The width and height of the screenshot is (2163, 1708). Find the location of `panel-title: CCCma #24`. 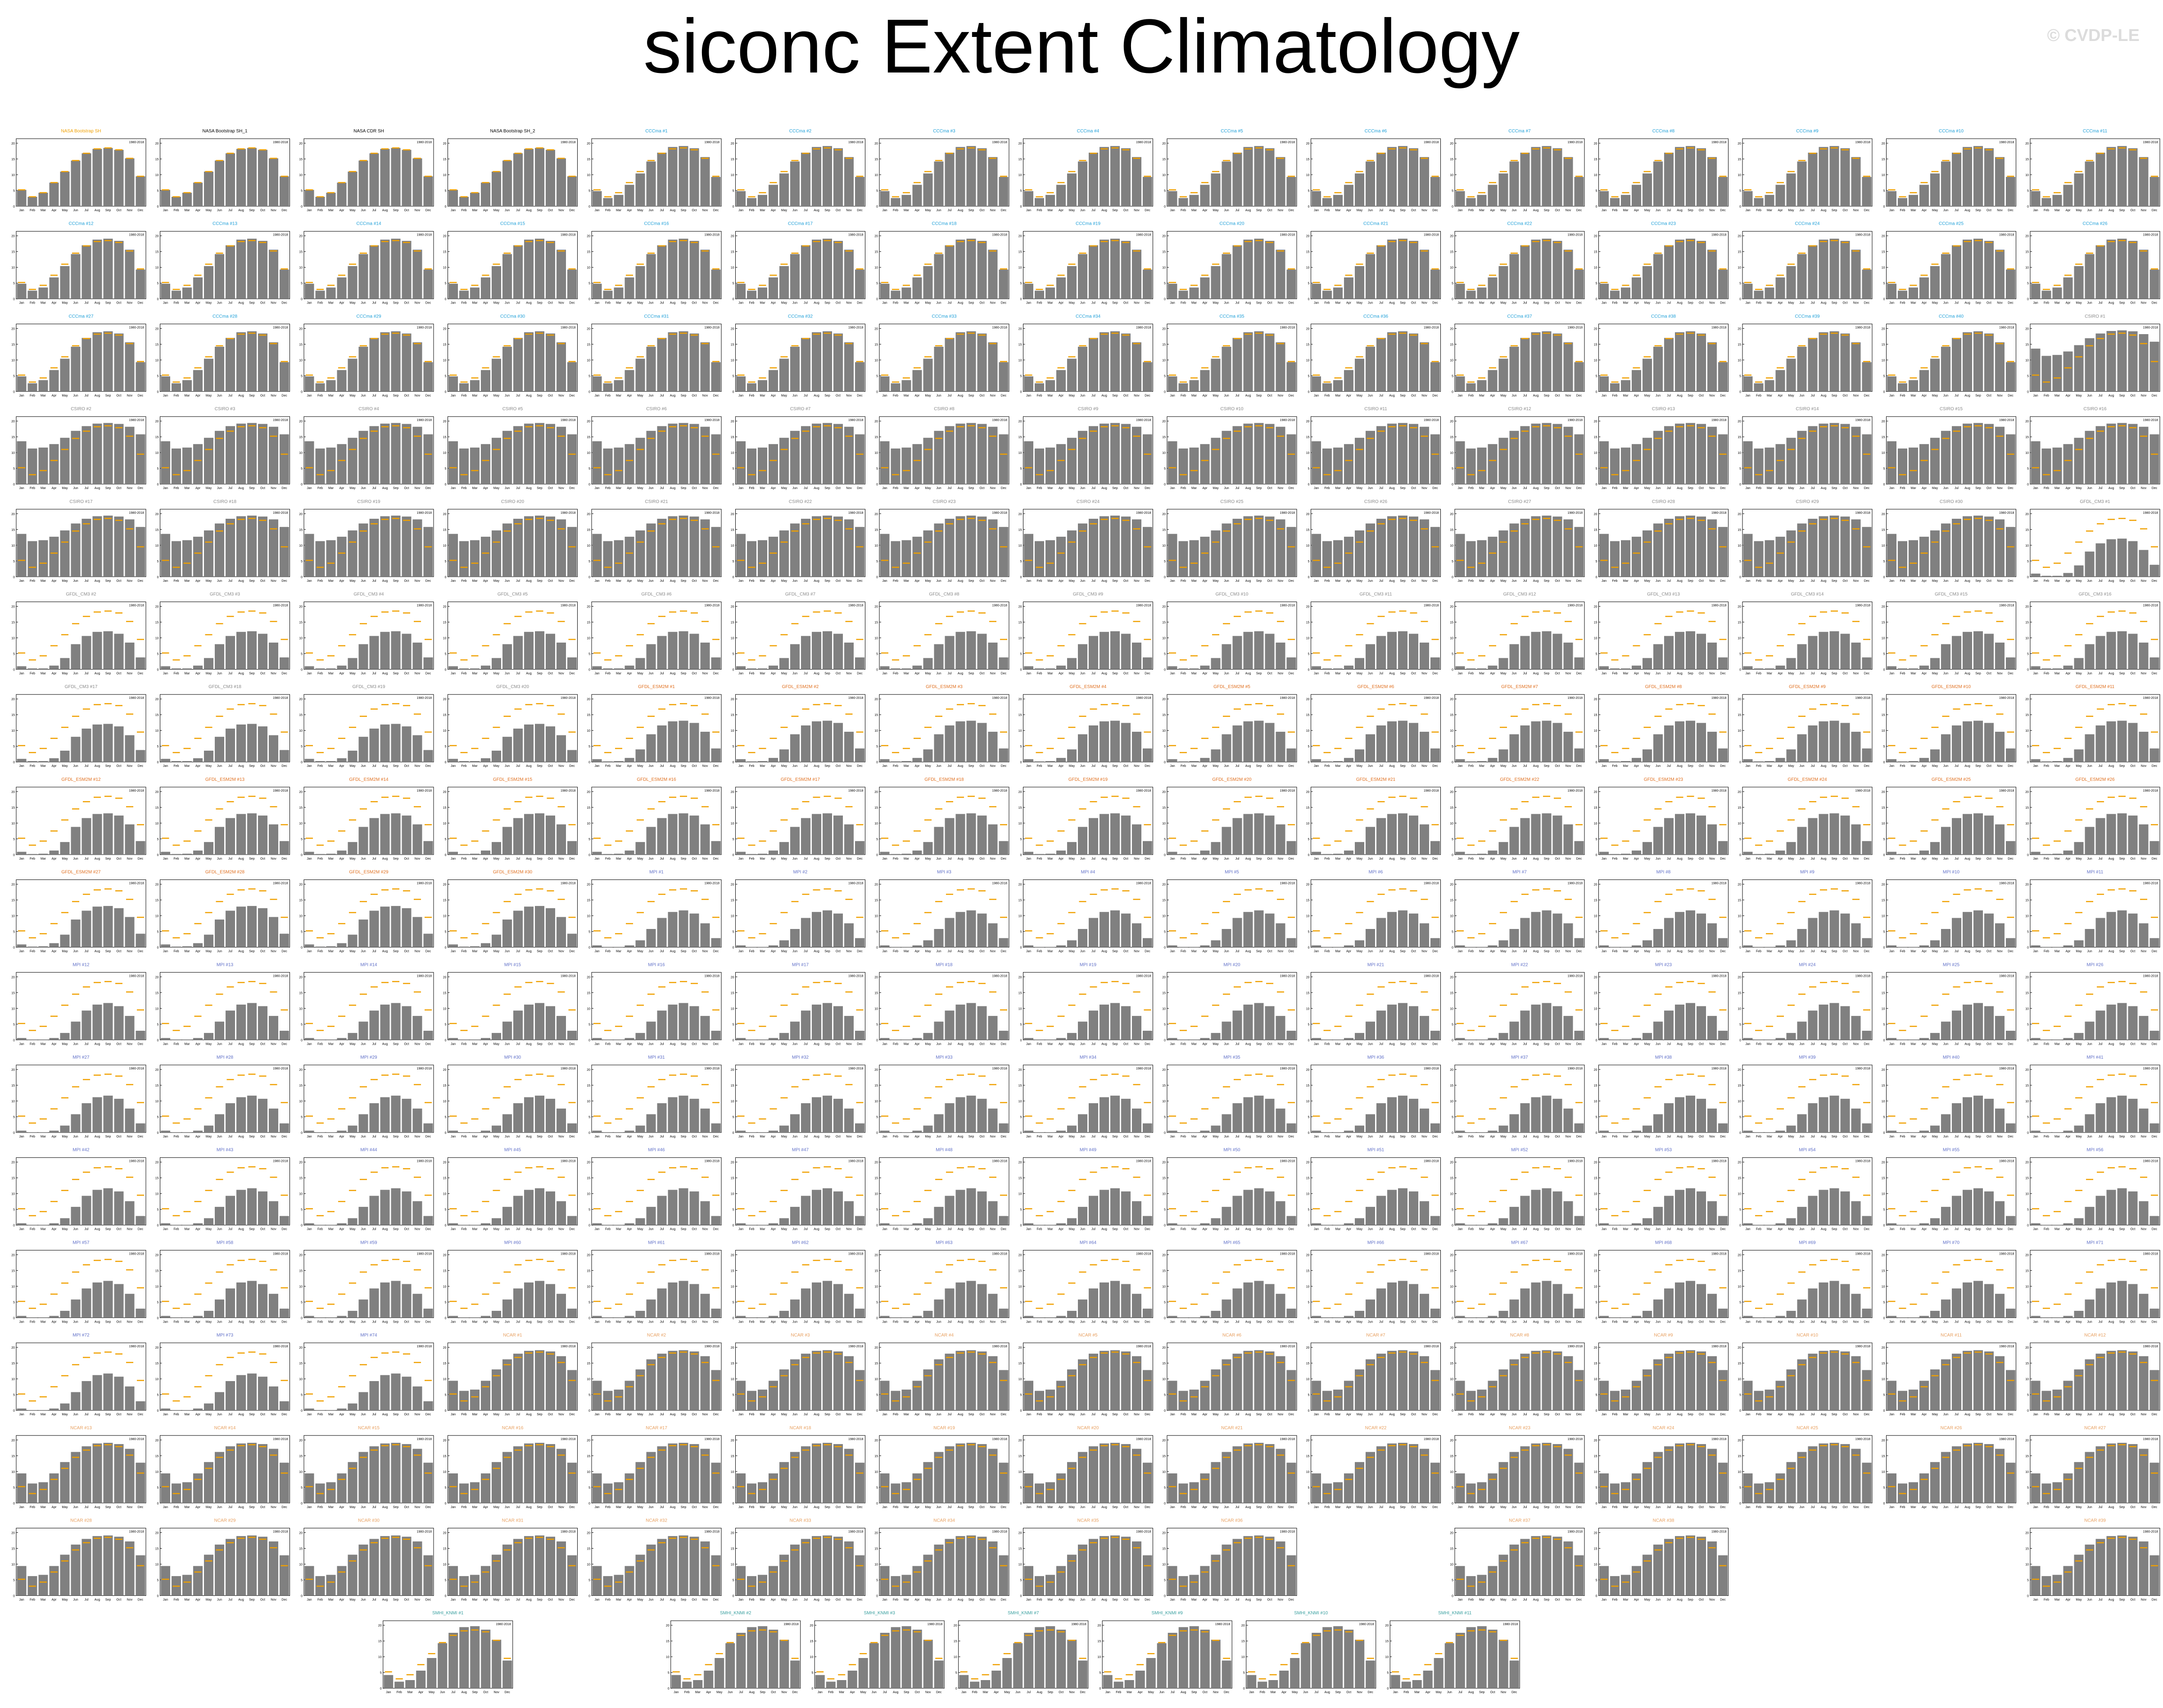

panel-title: CCCma #24 is located at coordinates (1807, 224).